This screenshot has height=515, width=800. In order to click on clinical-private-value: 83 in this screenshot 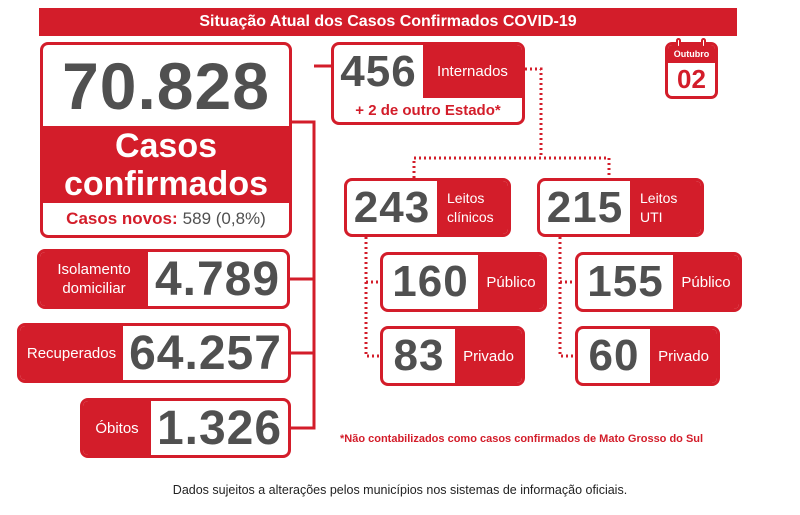, I will do `click(419, 355)`.